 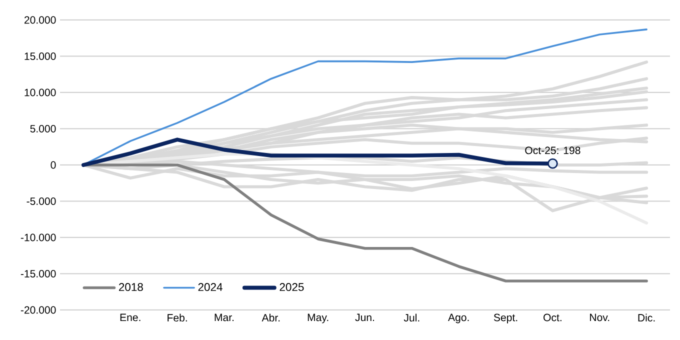 I want to click on annotation: Oct-25: 198, so click(x=552, y=150).